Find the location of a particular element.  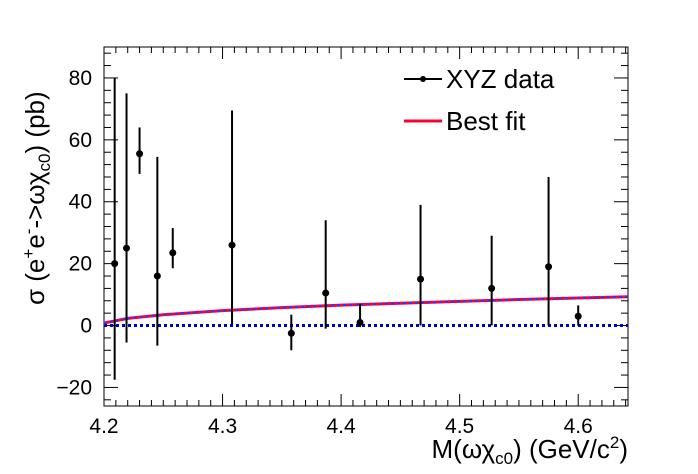

y-tick-label: 80 is located at coordinates (80, 78).